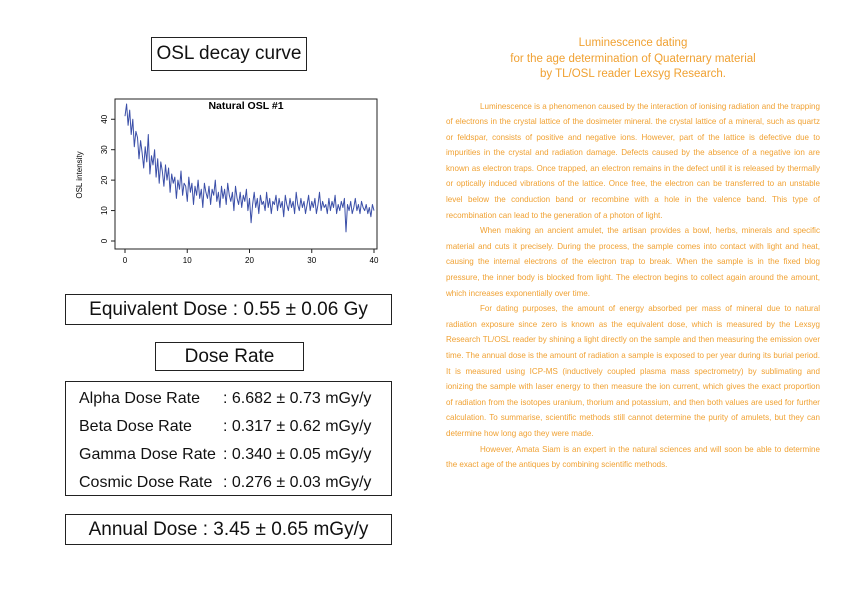 This screenshot has width=842, height=595. Describe the element at coordinates (633, 43) in the screenshot. I see `article-title-line: Luminescence dating` at that location.